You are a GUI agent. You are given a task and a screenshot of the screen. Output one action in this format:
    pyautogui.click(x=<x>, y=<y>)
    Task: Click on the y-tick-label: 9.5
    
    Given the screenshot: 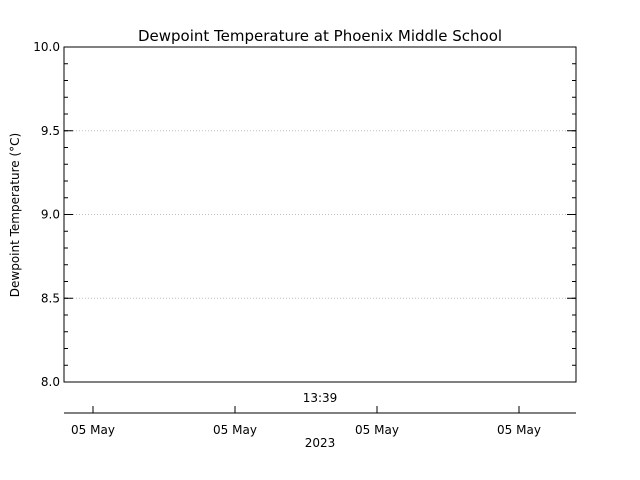 What is the action you would take?
    pyautogui.click(x=50, y=131)
    